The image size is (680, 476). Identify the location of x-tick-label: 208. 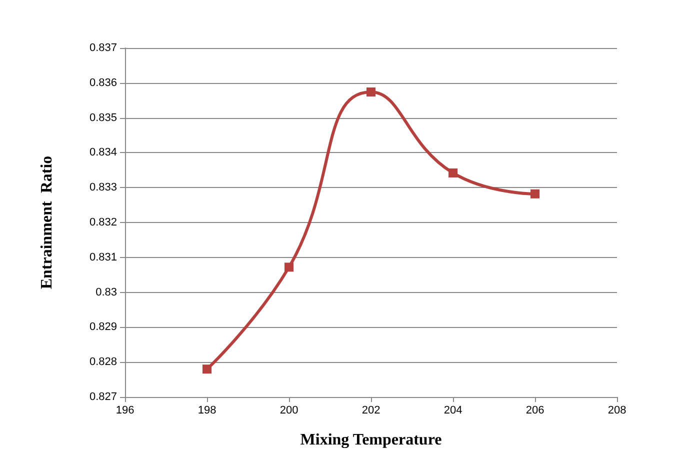
(617, 410).